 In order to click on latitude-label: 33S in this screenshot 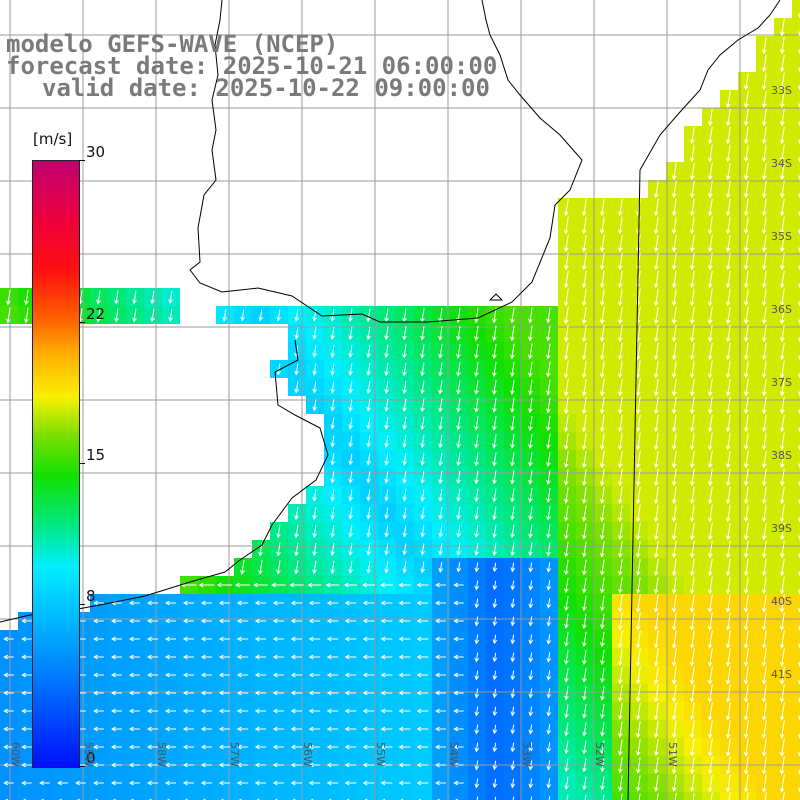, I will do `click(781, 90)`.